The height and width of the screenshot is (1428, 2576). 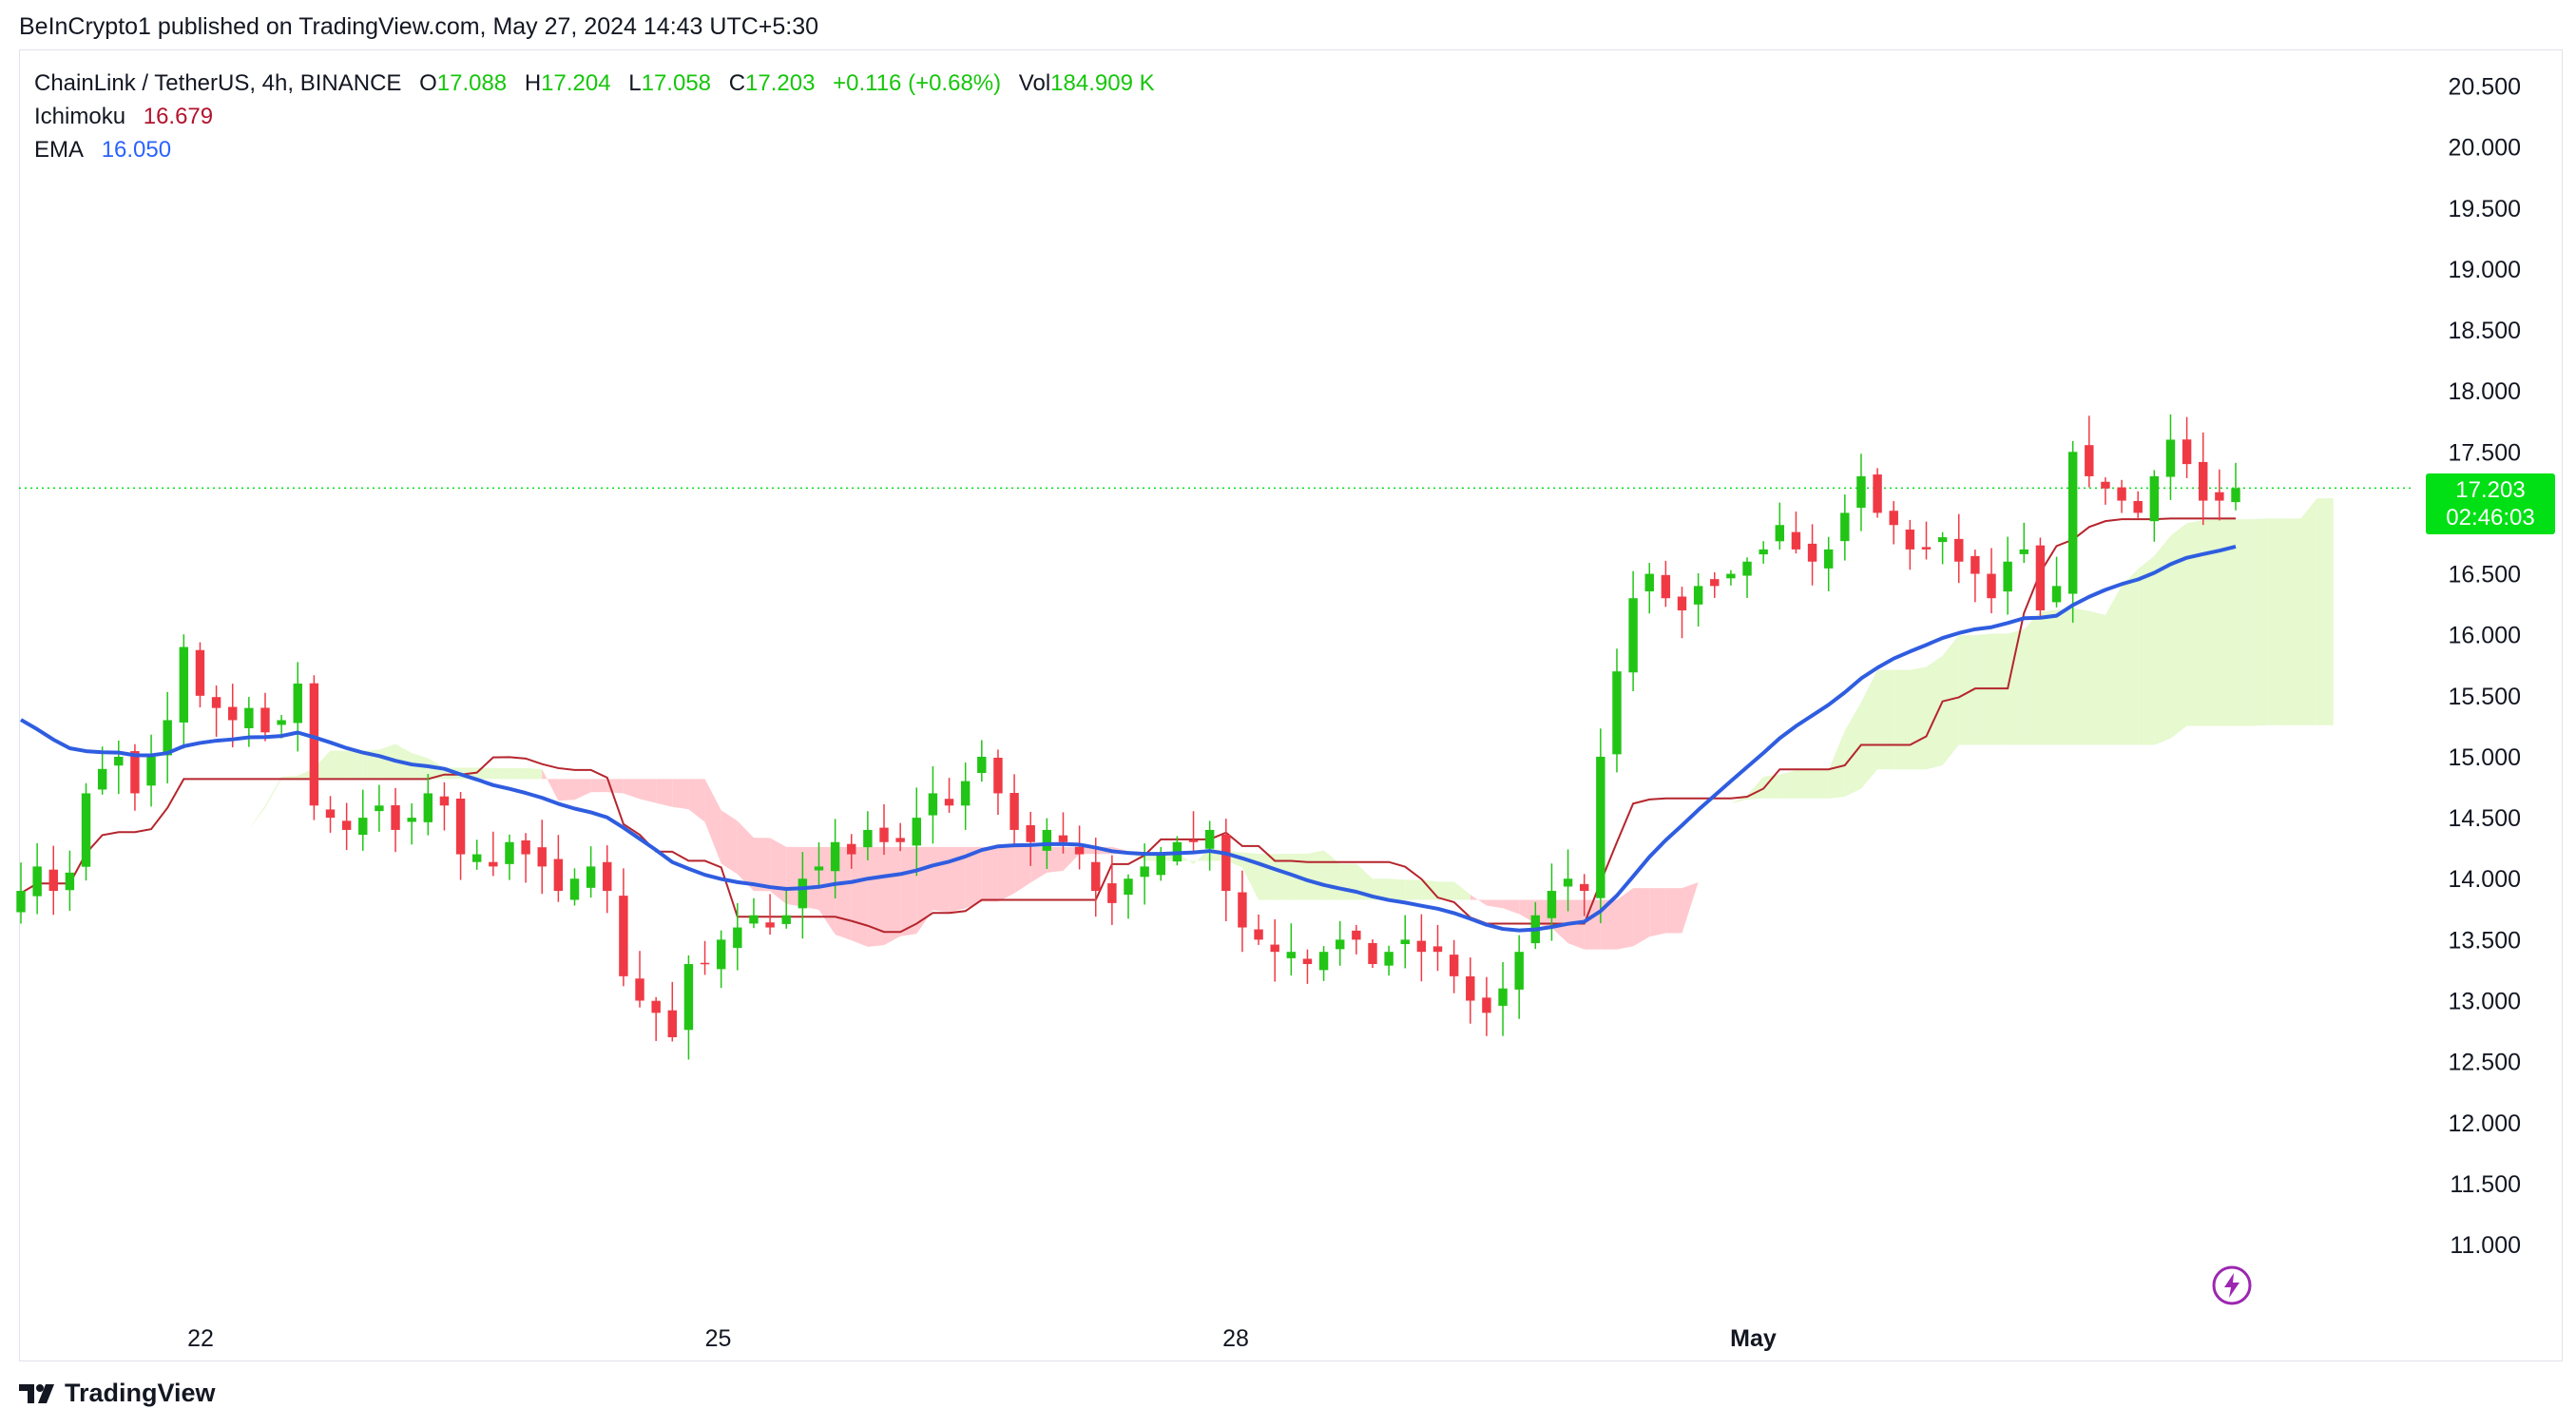 I want to click on y-tick-label: 15.500, so click(x=2485, y=697).